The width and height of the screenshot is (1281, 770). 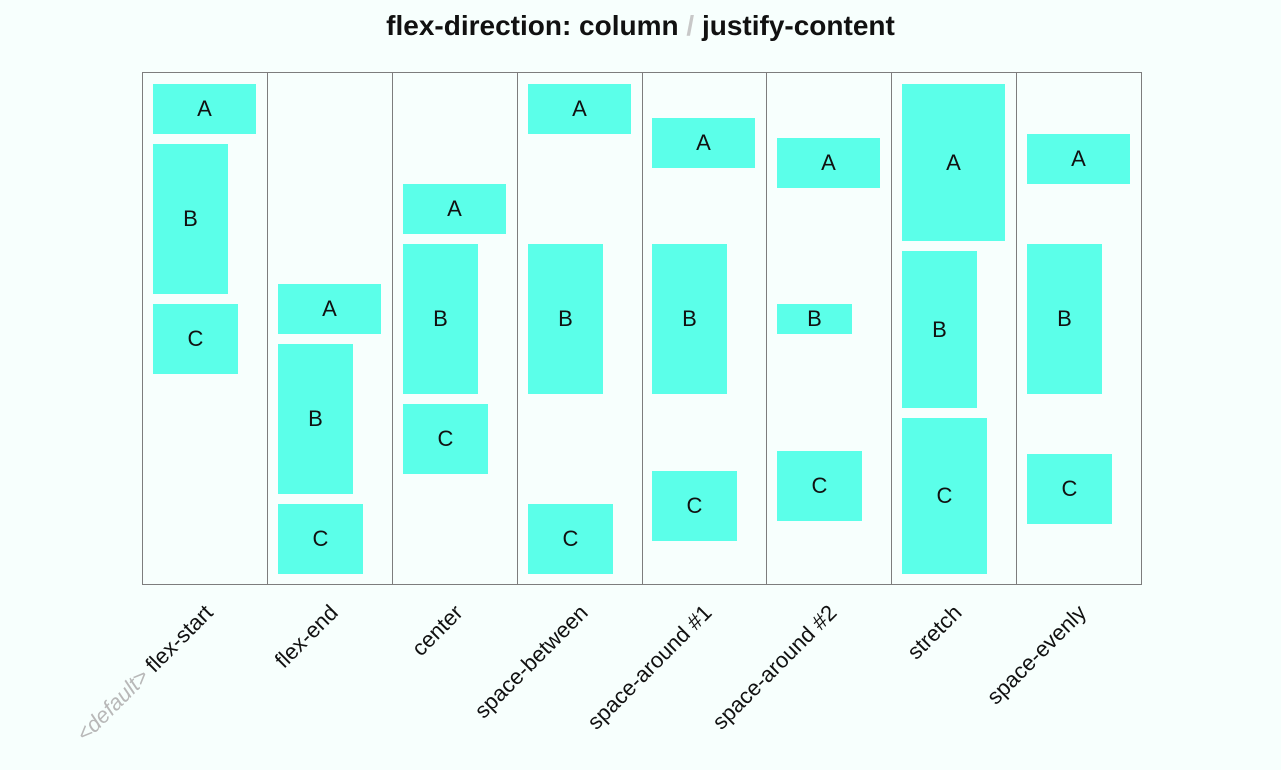 I want to click on column-space-around-2: A B C, so click(x=829, y=328).